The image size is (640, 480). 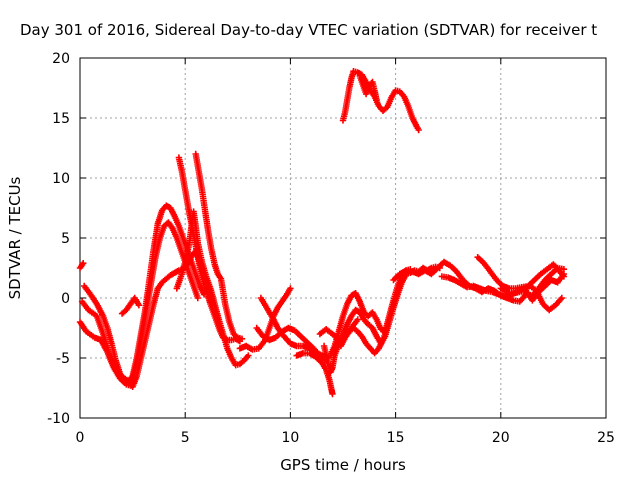 I want to click on y-tick-label: 10, so click(x=61, y=179).